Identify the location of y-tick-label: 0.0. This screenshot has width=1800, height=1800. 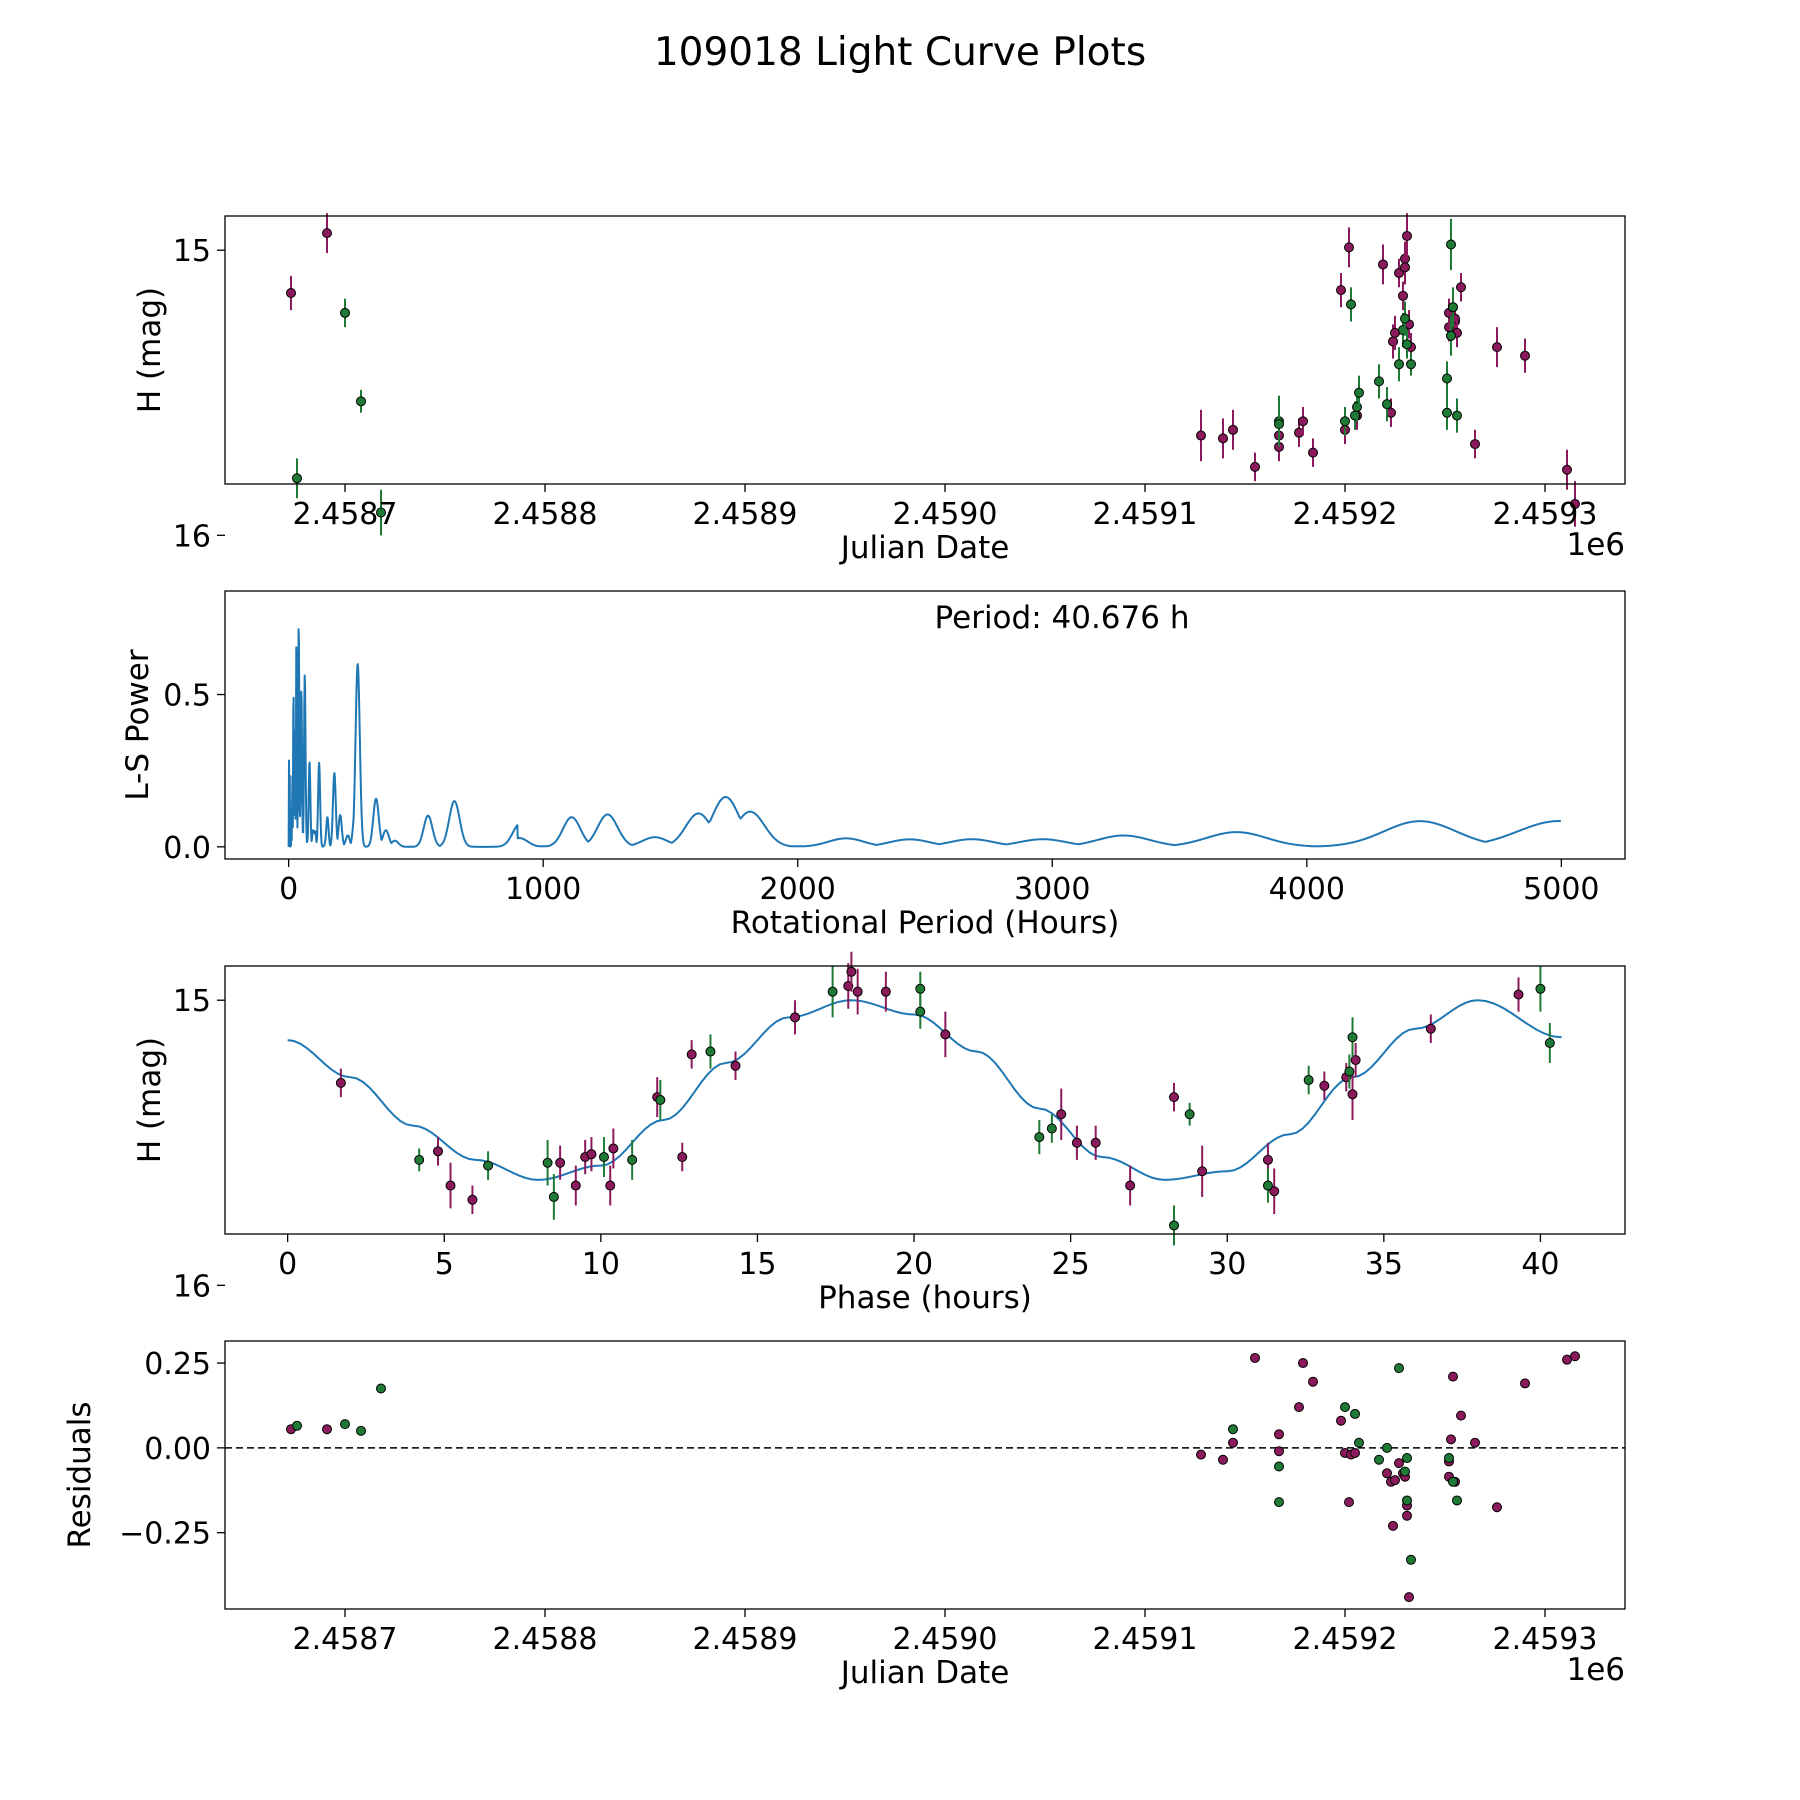
(187, 848).